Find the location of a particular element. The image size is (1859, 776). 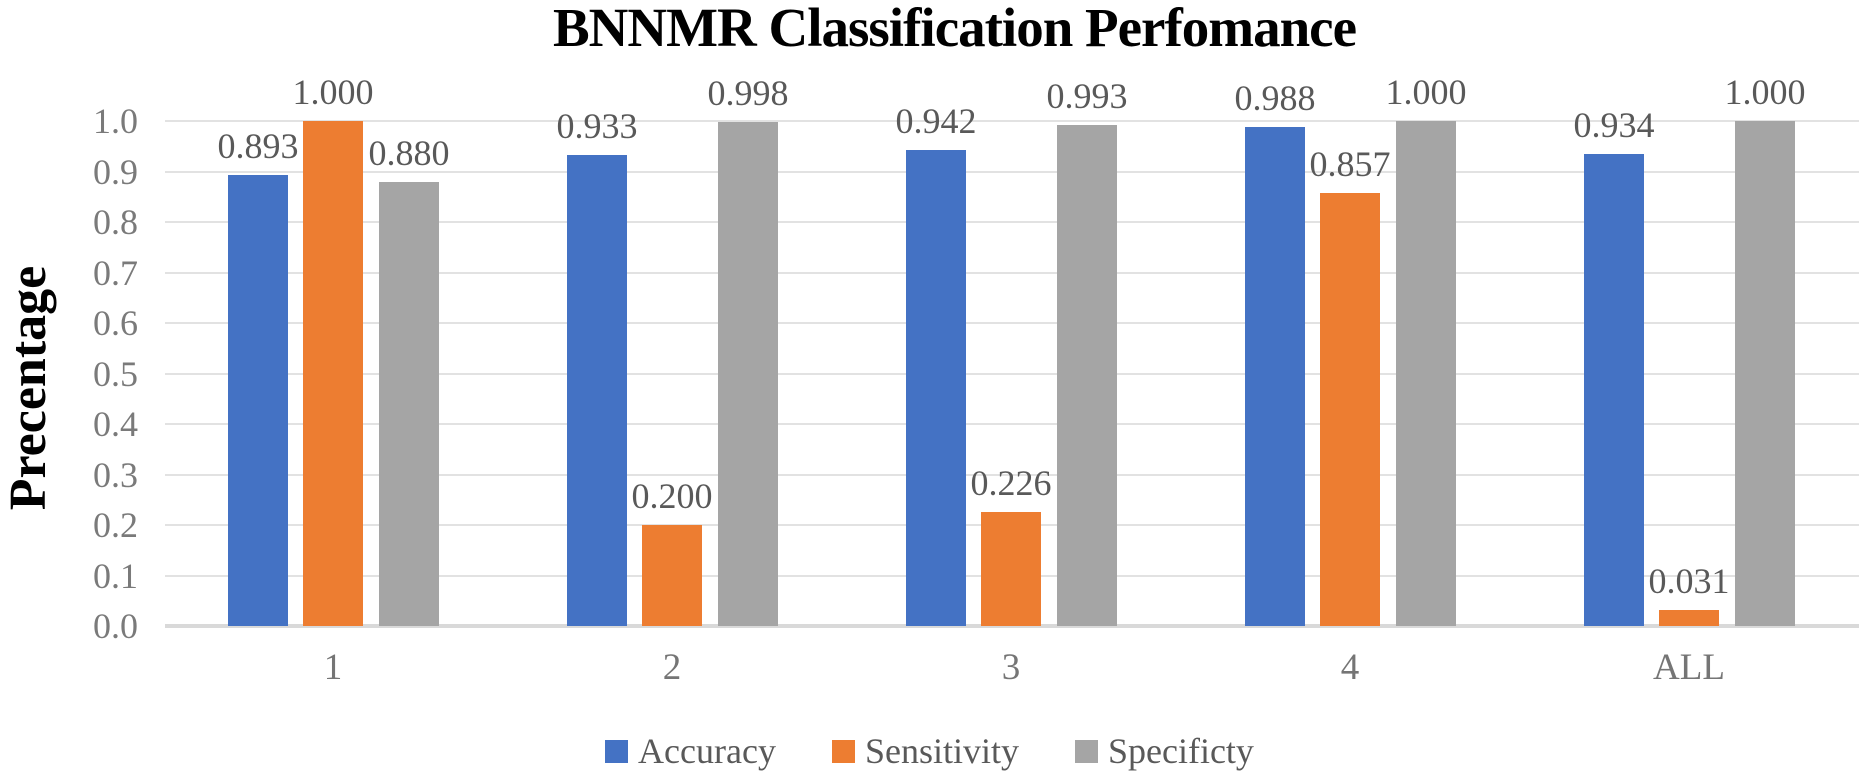

y-tick-label: 0.5 is located at coordinates (115, 373).